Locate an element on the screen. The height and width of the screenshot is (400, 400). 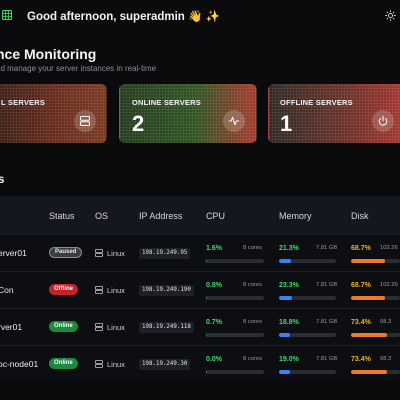
status-badge: Paused is located at coordinates (66, 252).